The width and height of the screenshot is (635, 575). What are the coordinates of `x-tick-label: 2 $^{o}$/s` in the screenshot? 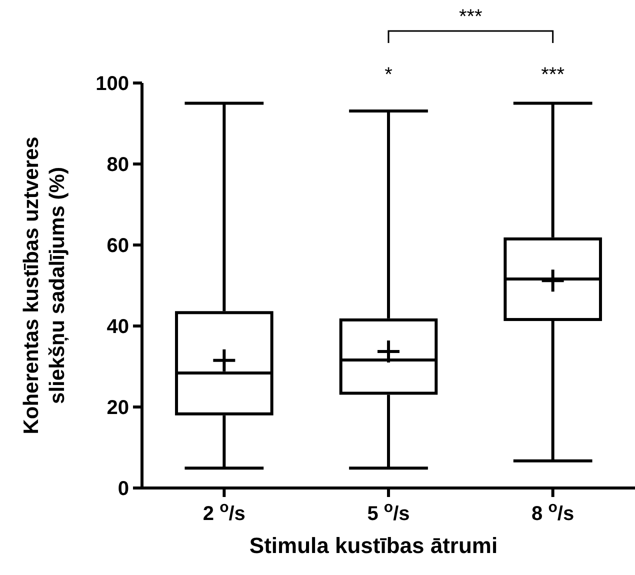 It's located at (224, 511).